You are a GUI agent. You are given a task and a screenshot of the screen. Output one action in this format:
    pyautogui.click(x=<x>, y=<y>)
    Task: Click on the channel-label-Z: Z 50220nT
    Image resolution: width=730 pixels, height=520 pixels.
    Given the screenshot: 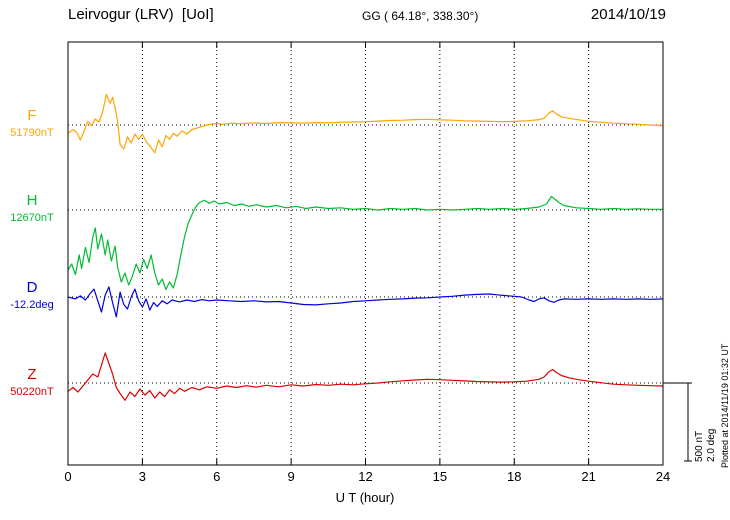 What is the action you would take?
    pyautogui.click(x=32, y=382)
    